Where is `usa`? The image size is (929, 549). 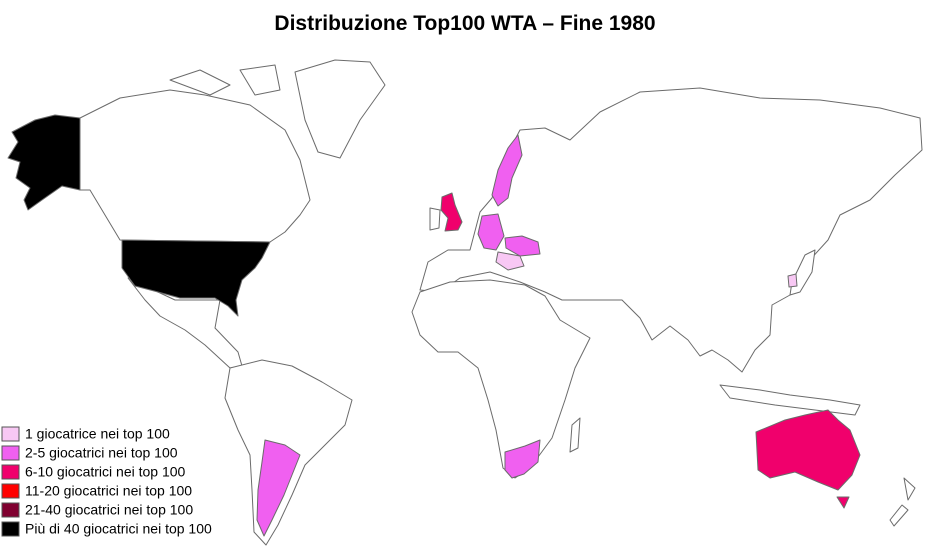
usa is located at coordinates (196, 278).